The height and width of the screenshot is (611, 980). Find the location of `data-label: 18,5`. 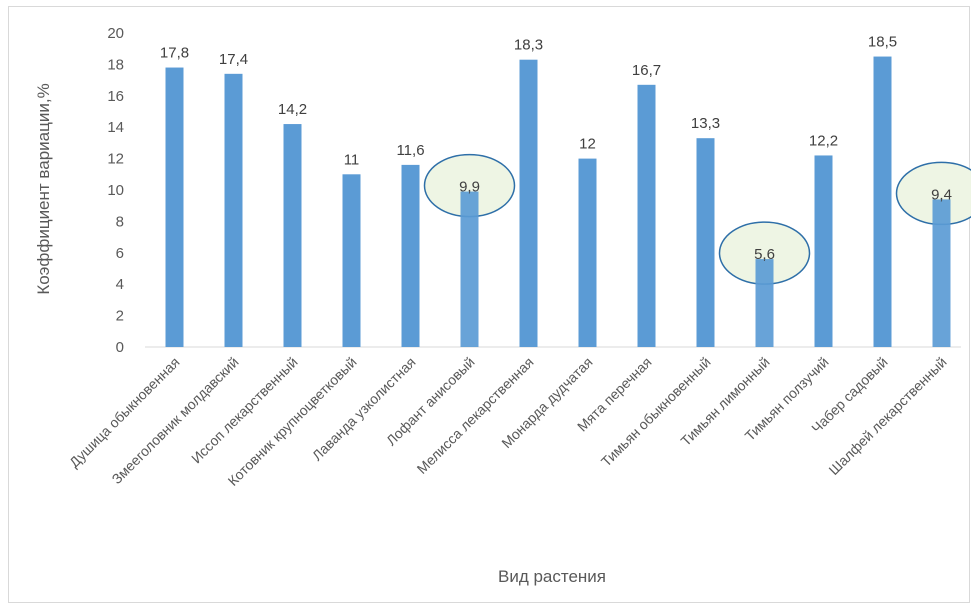

data-label: 18,5 is located at coordinates (882, 42).